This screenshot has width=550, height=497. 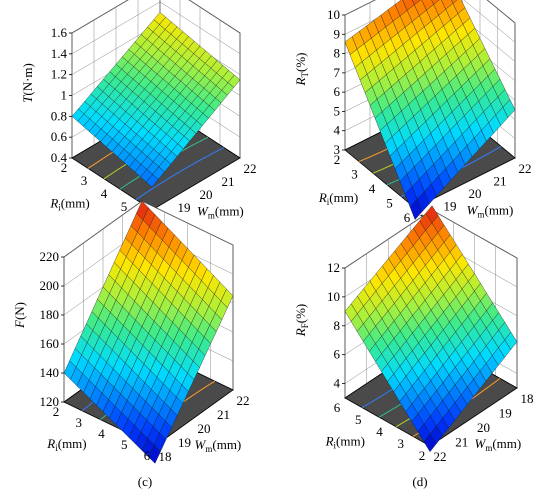 I want to click on z-tick-label: 5, so click(x=337, y=110).